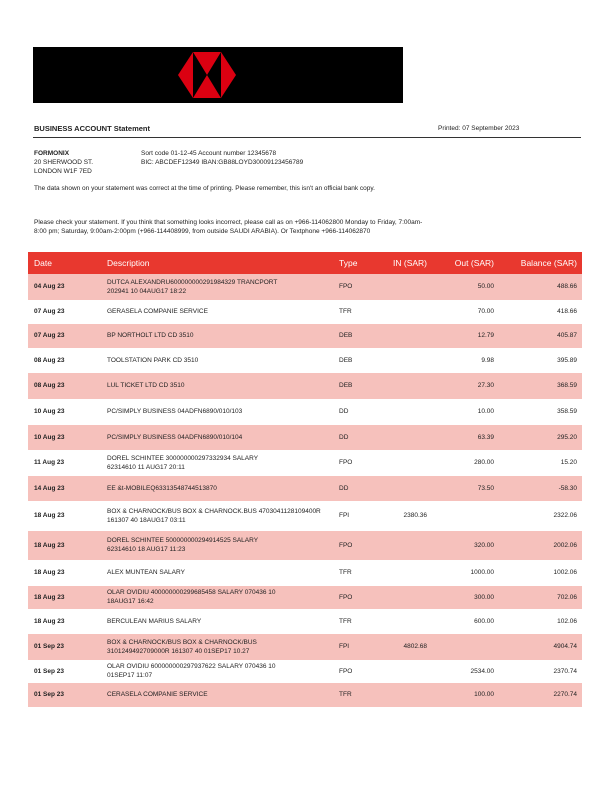 The height and width of the screenshot is (785, 612). Describe the element at coordinates (64, 162) in the screenshot. I see `address-line: 20 SHERWOOD ST.` at that location.